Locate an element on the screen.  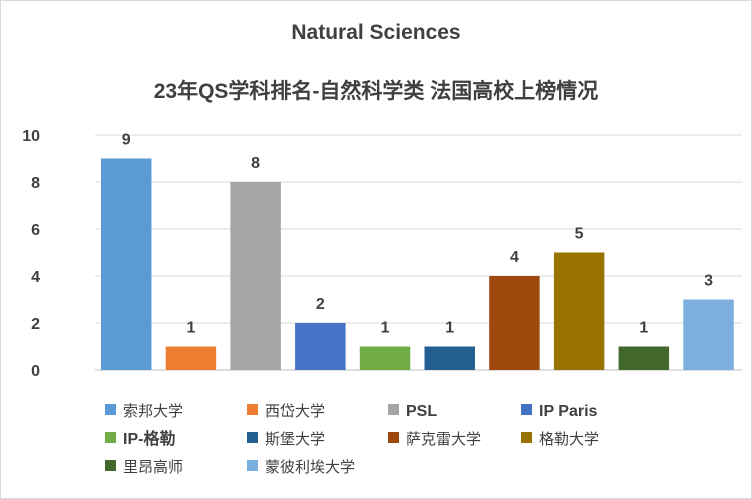
y-tick-label: 0 is located at coordinates (35, 371).